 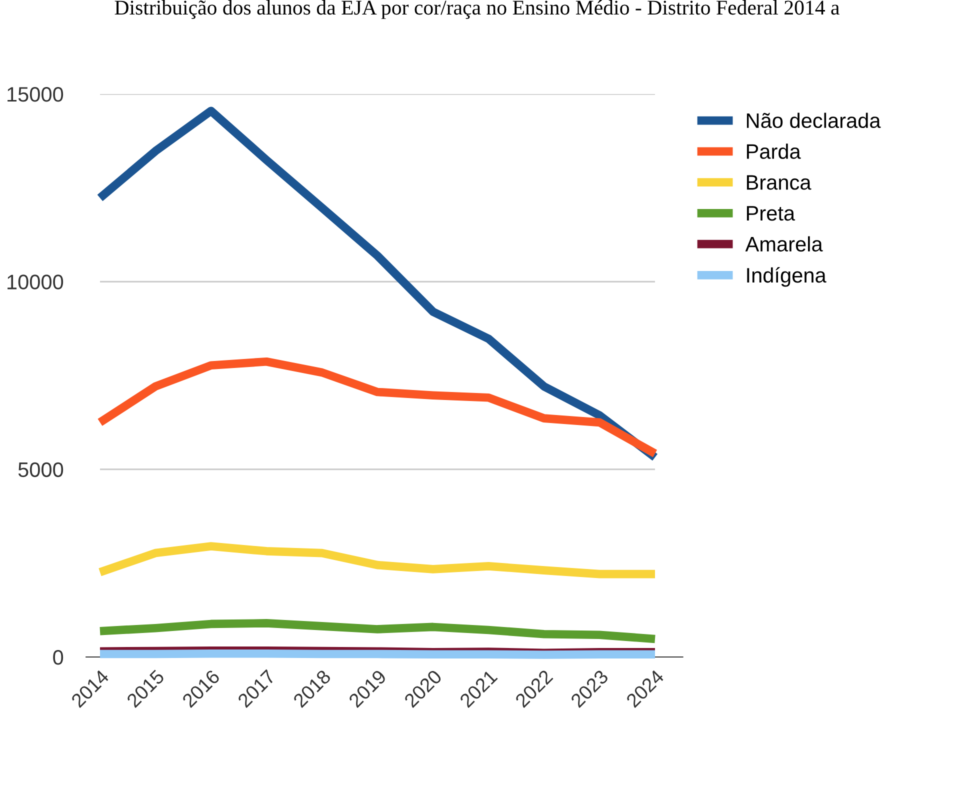 I want to click on legend-label: Indígena, so click(x=786, y=277).